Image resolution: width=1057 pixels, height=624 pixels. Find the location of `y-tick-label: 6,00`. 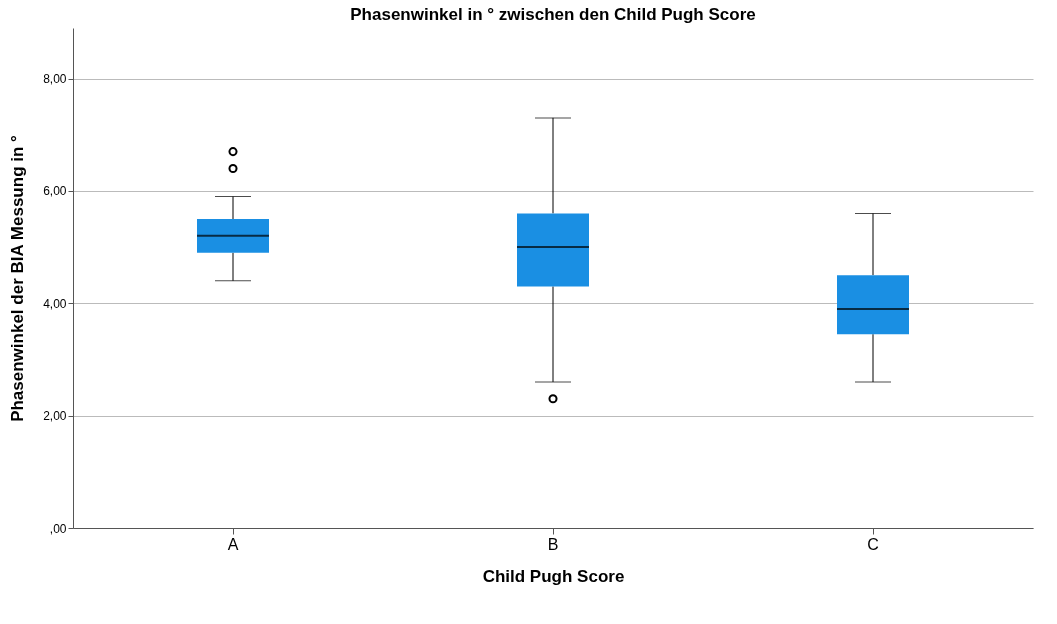

y-tick-label: 6,00 is located at coordinates (55, 191).